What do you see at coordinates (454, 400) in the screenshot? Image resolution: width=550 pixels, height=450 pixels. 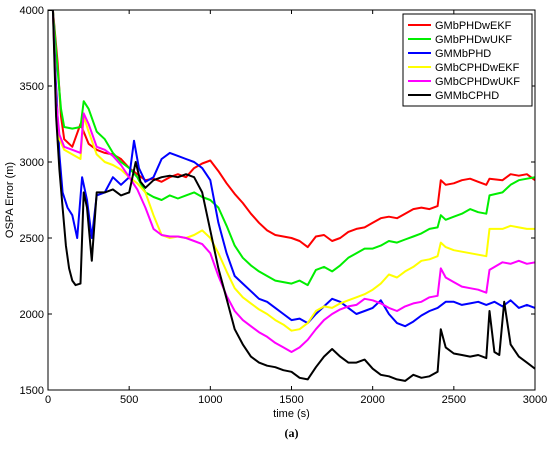 I see `x-tick-label: 2500` at bounding box center [454, 400].